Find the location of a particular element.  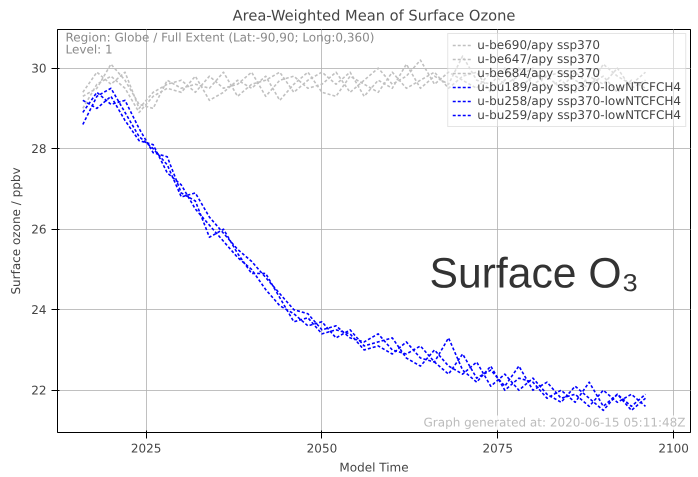

chart-title: Area-Weighted Mean of Surface Ozone is located at coordinates (374, 16).